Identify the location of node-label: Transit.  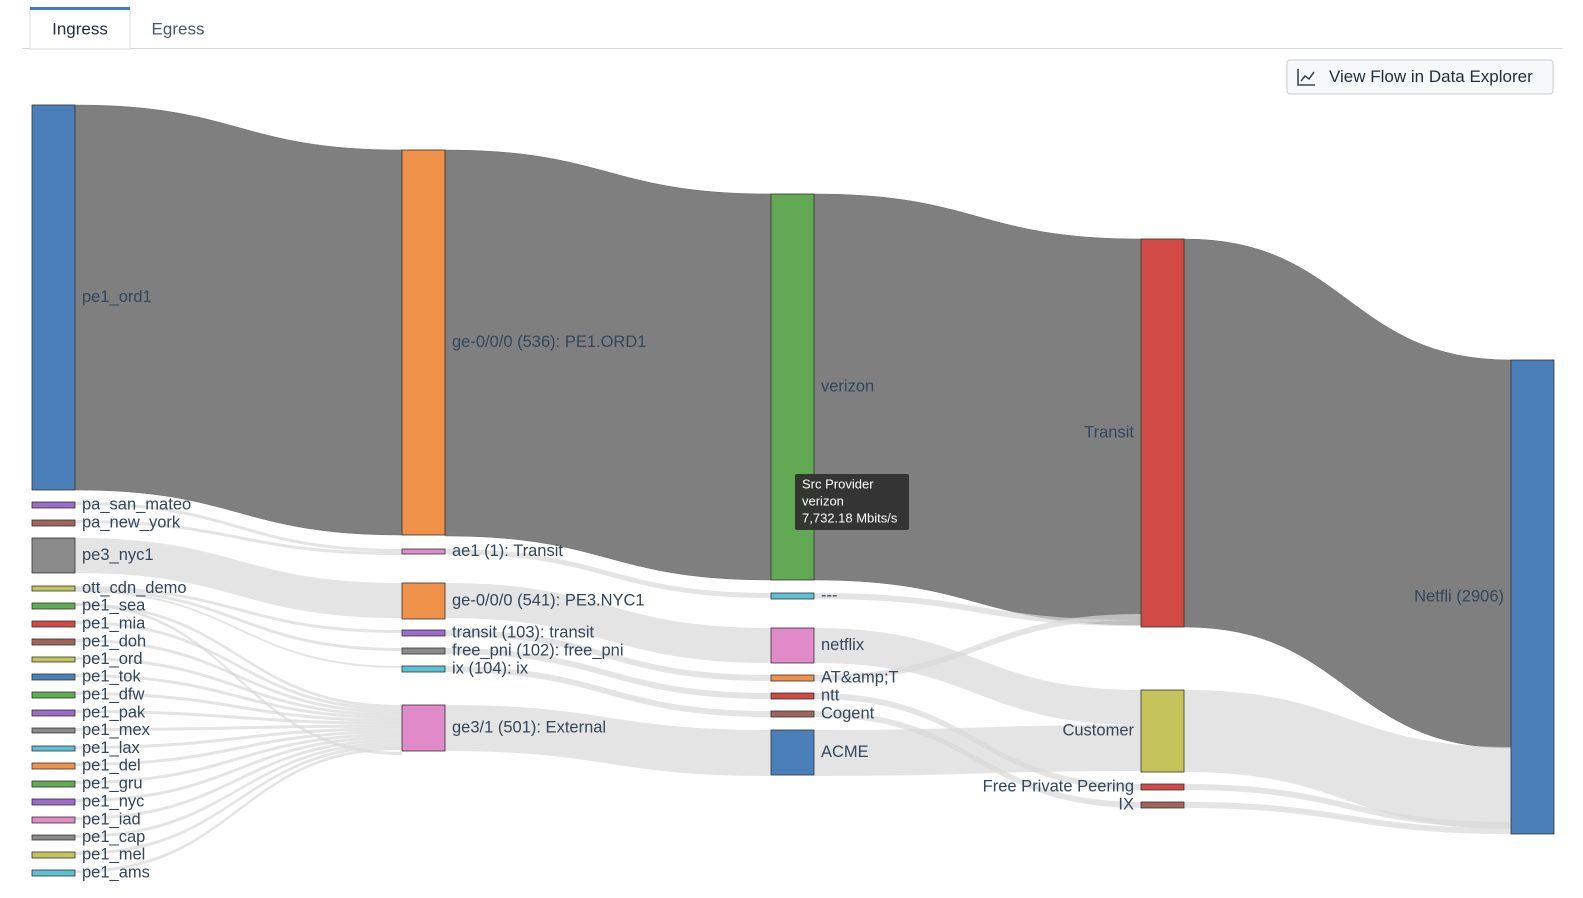
(1109, 432).